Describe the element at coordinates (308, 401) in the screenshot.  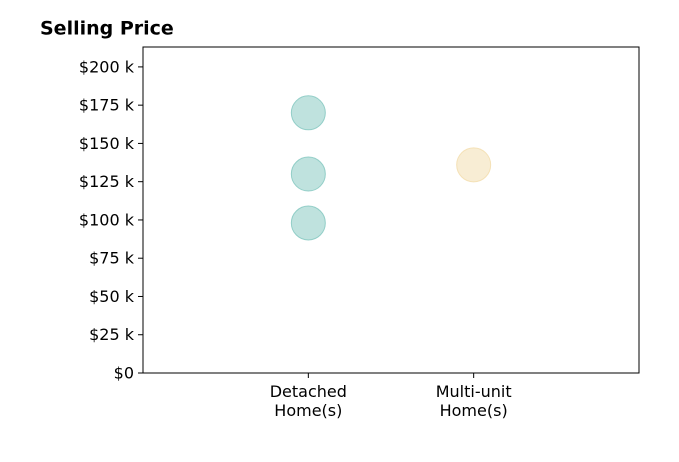
I see `x-tick-label: Detached Home(s)` at that location.